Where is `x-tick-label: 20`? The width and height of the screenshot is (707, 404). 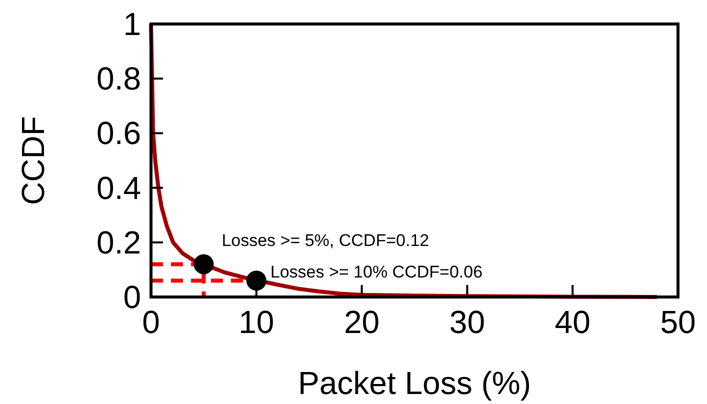 x-tick-label: 20 is located at coordinates (362, 322).